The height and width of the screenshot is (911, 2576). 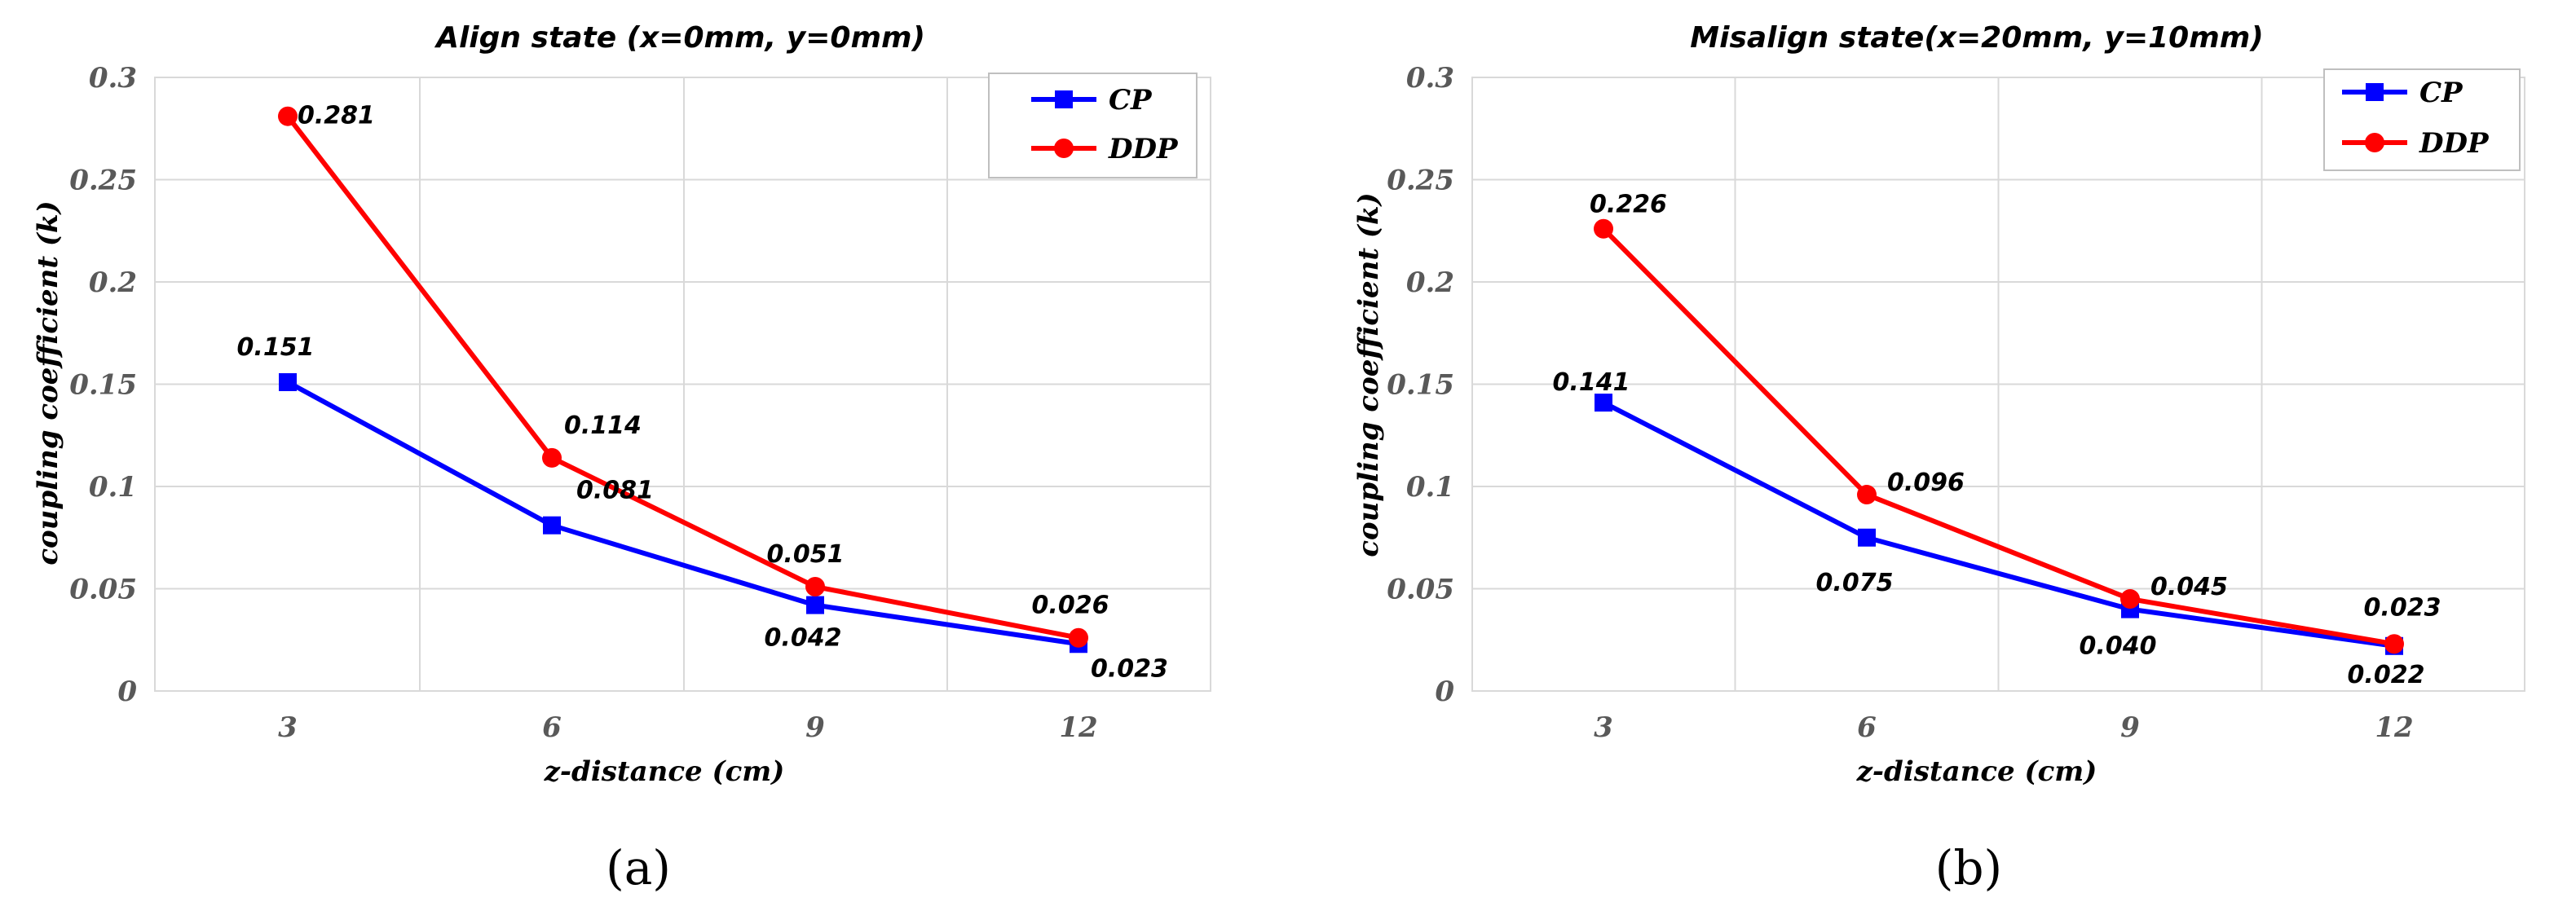 What do you see at coordinates (113, 487) in the screenshot?
I see `chart-a-y-tick-label: 0.1` at bounding box center [113, 487].